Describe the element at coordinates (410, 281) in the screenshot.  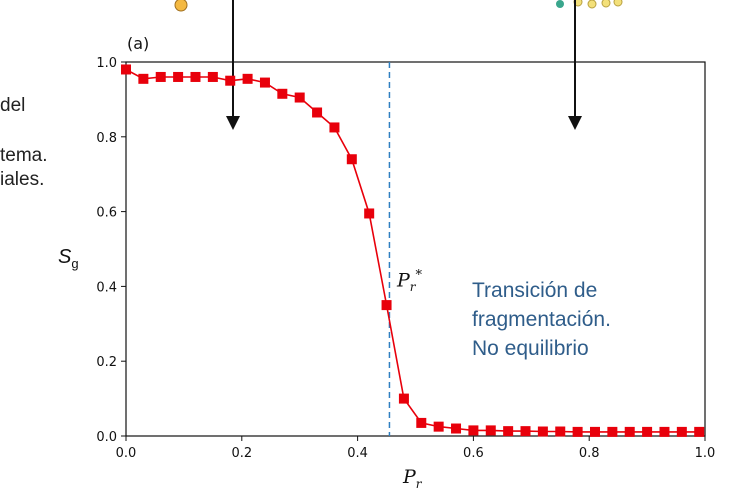
I see `critical-point-label: Pr*` at that location.